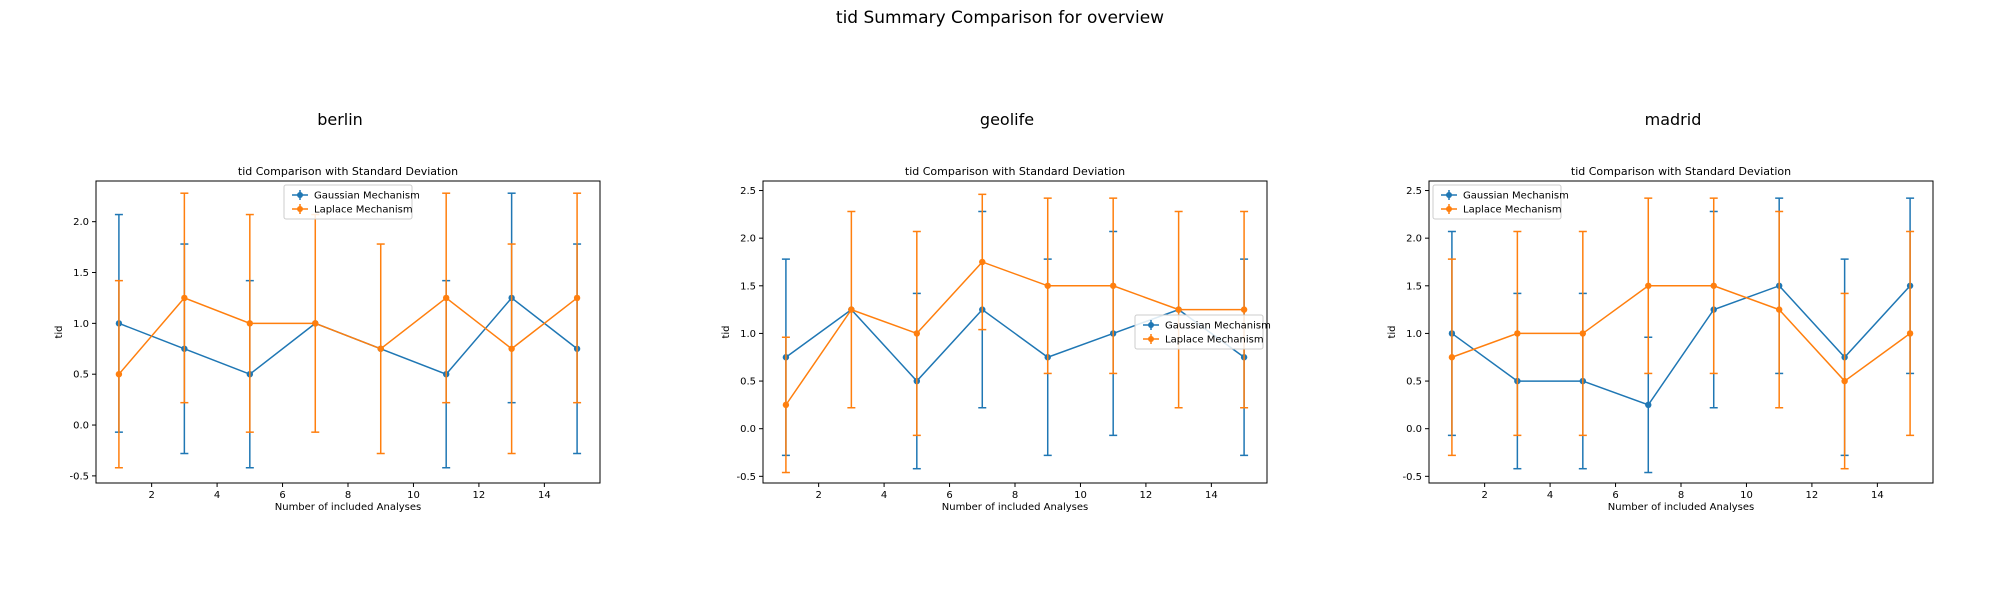 The height and width of the screenshot is (600, 2000). What do you see at coordinates (1673, 119) in the screenshot?
I see `panel-title-madrid: madrid` at bounding box center [1673, 119].